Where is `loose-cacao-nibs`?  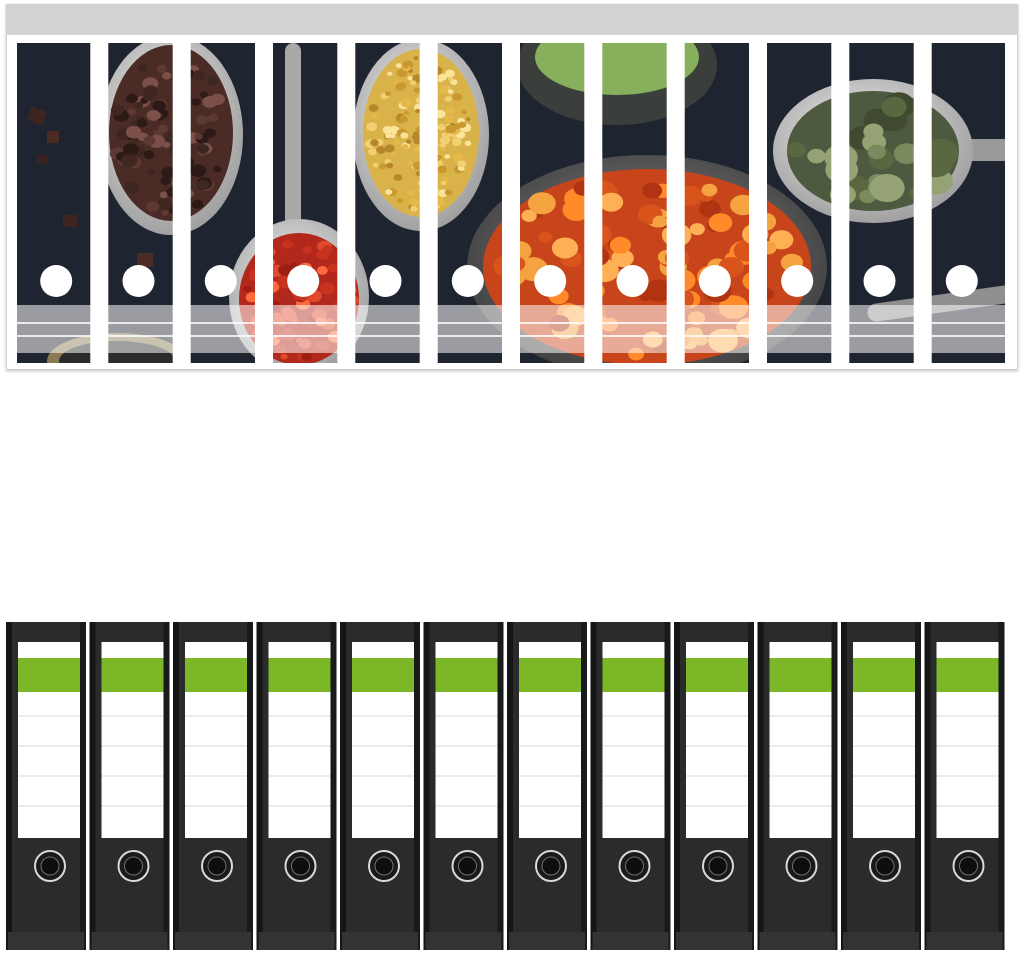
loose-cacao-nibs is located at coordinates (90, 186).